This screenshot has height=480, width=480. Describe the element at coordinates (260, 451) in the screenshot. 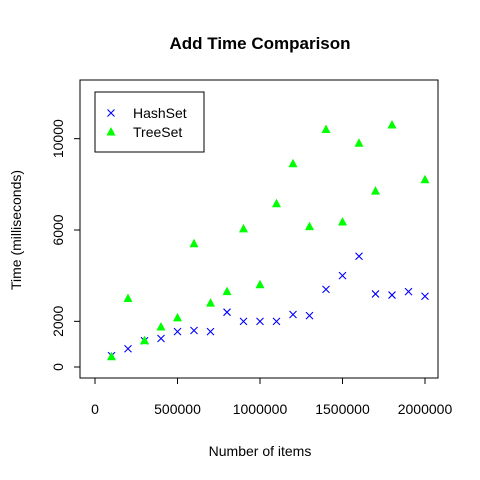

I see `x-axis-label: Number of items` at that location.